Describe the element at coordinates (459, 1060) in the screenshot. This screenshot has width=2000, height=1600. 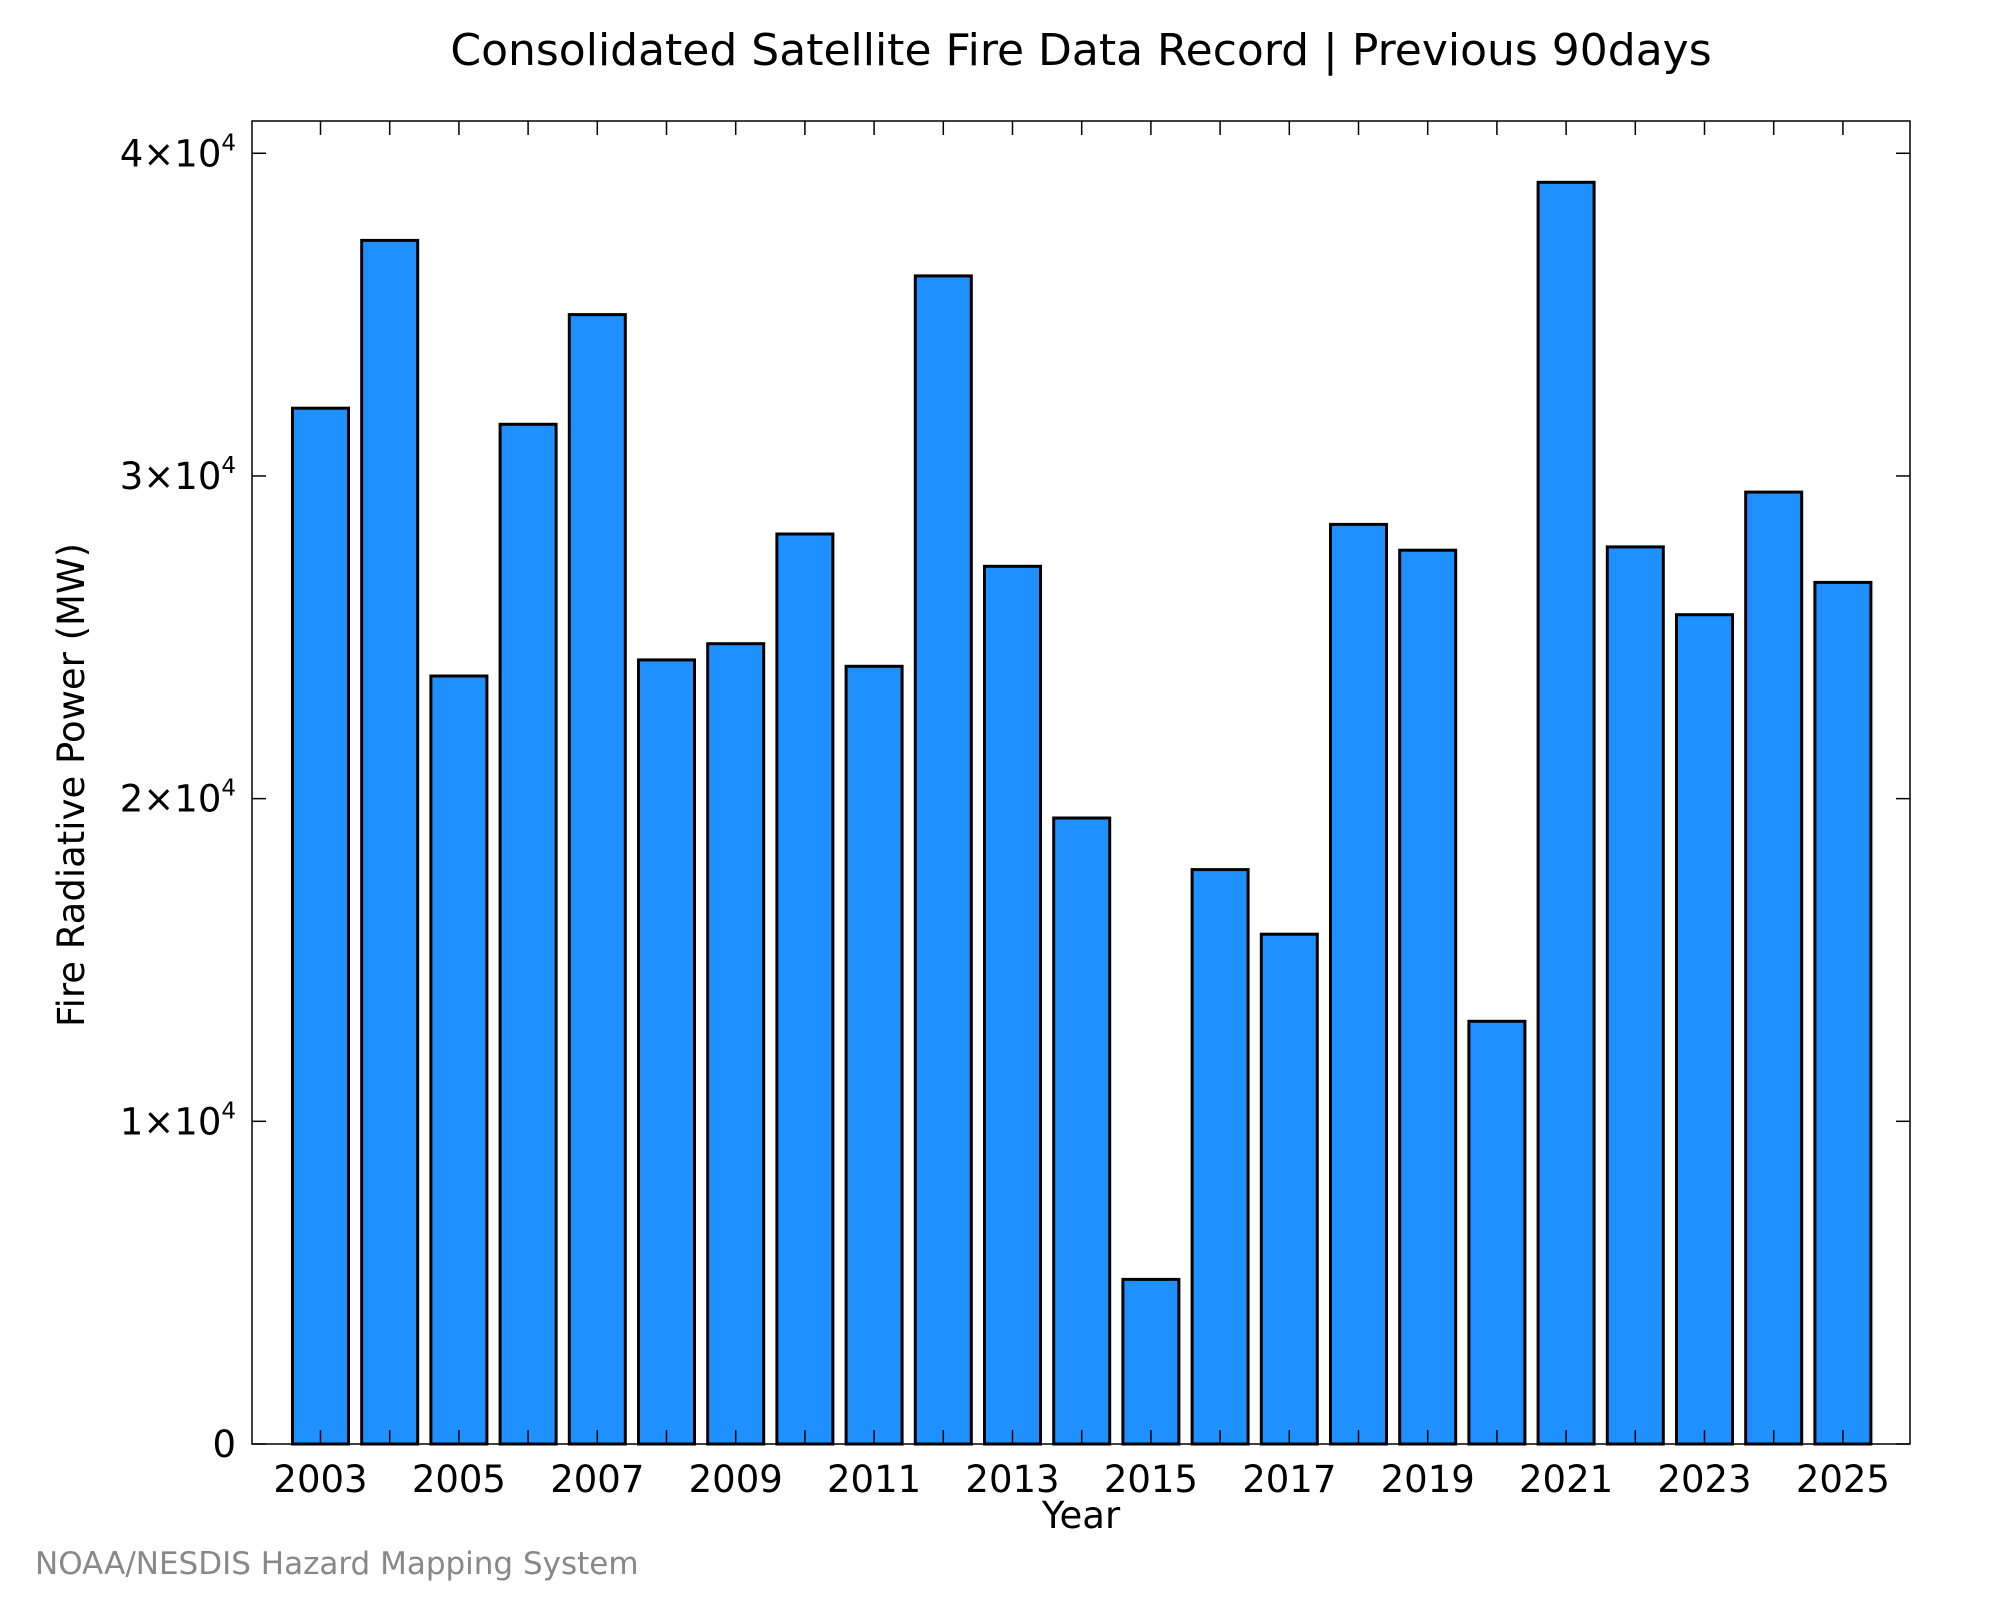
I see `bar-2005` at that location.